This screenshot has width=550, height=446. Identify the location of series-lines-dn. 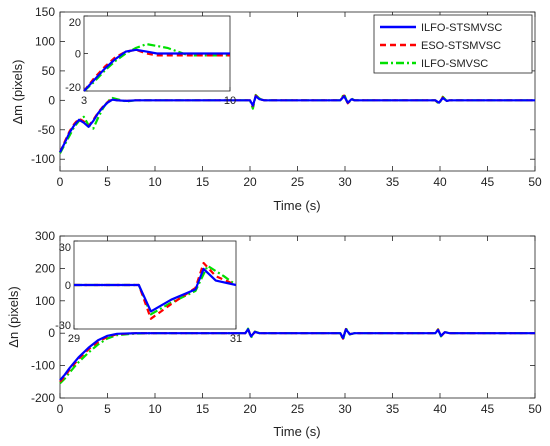
(297, 356).